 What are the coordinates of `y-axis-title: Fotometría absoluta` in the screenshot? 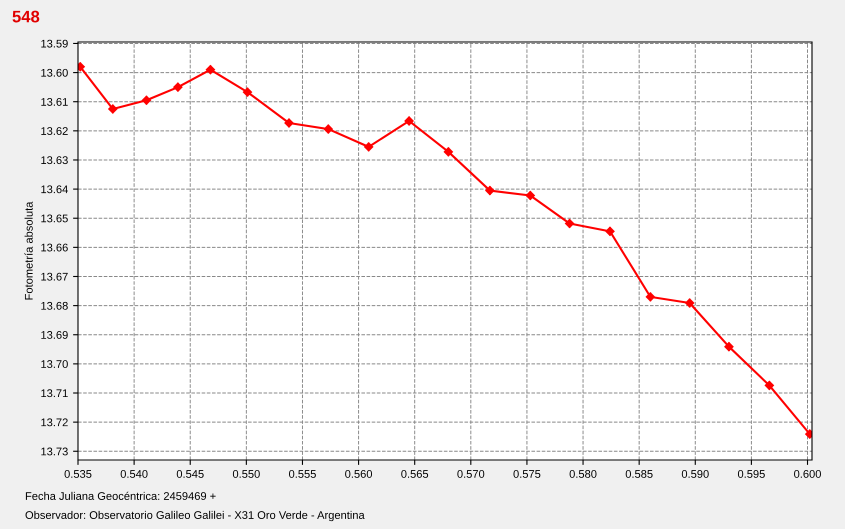 It's located at (28, 251).